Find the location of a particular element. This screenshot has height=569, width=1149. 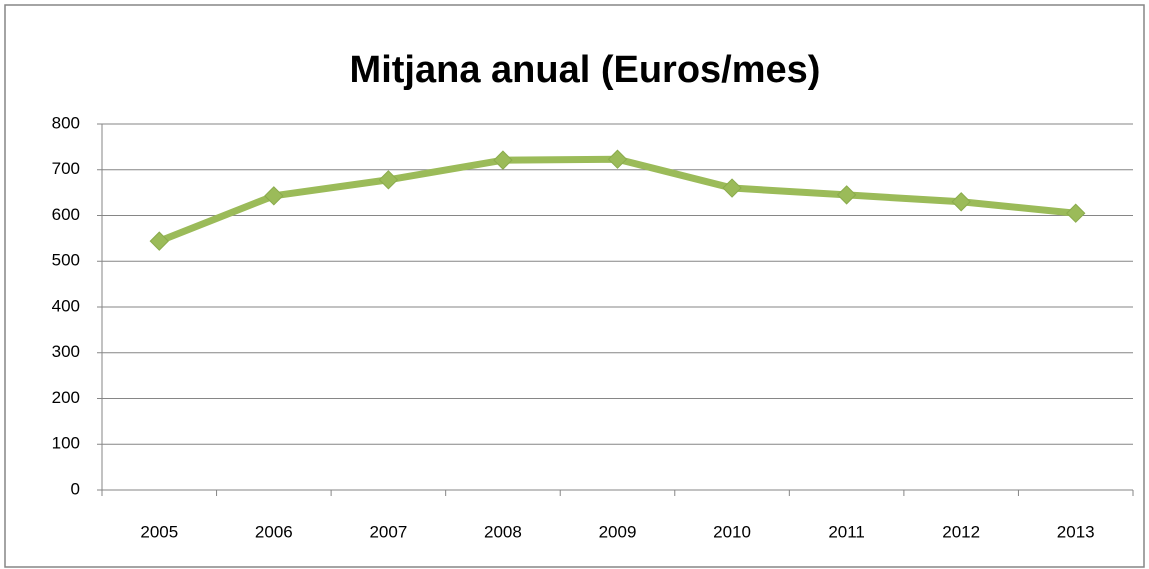

x-tick-label: 2013 is located at coordinates (1076, 531).